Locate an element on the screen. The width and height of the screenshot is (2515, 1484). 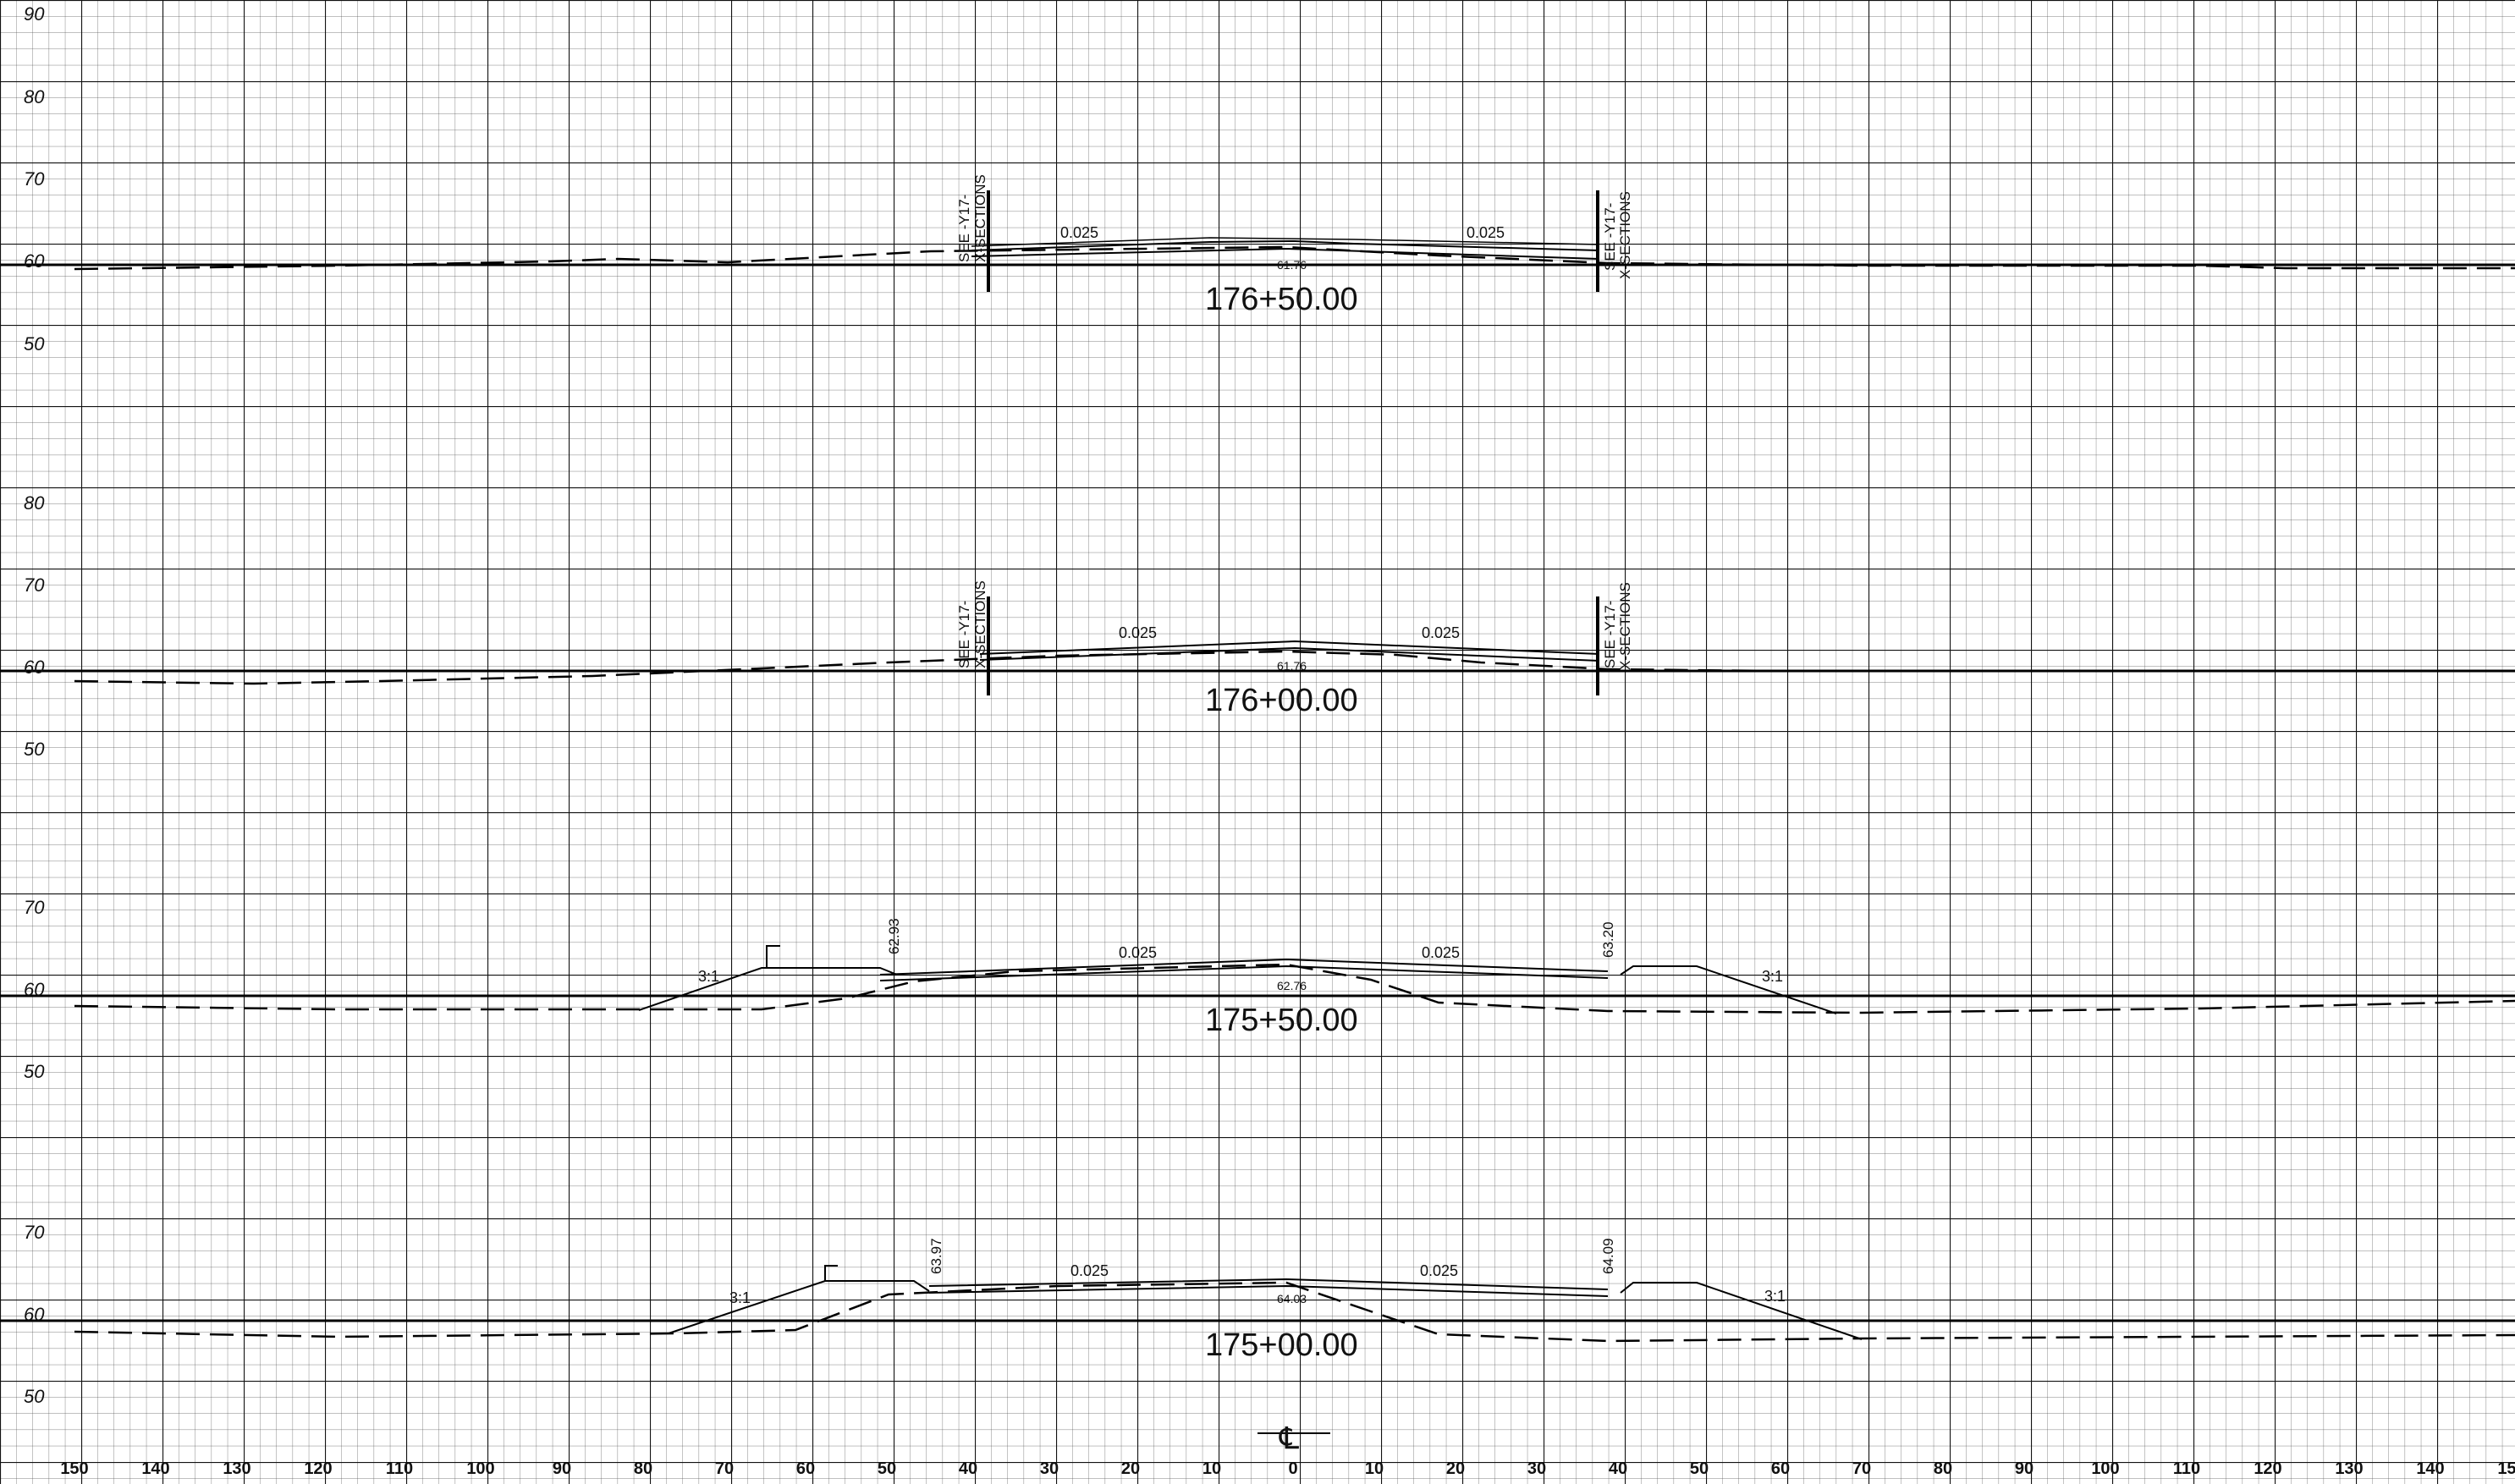
offset-label: 50 is located at coordinates (1699, 1468).